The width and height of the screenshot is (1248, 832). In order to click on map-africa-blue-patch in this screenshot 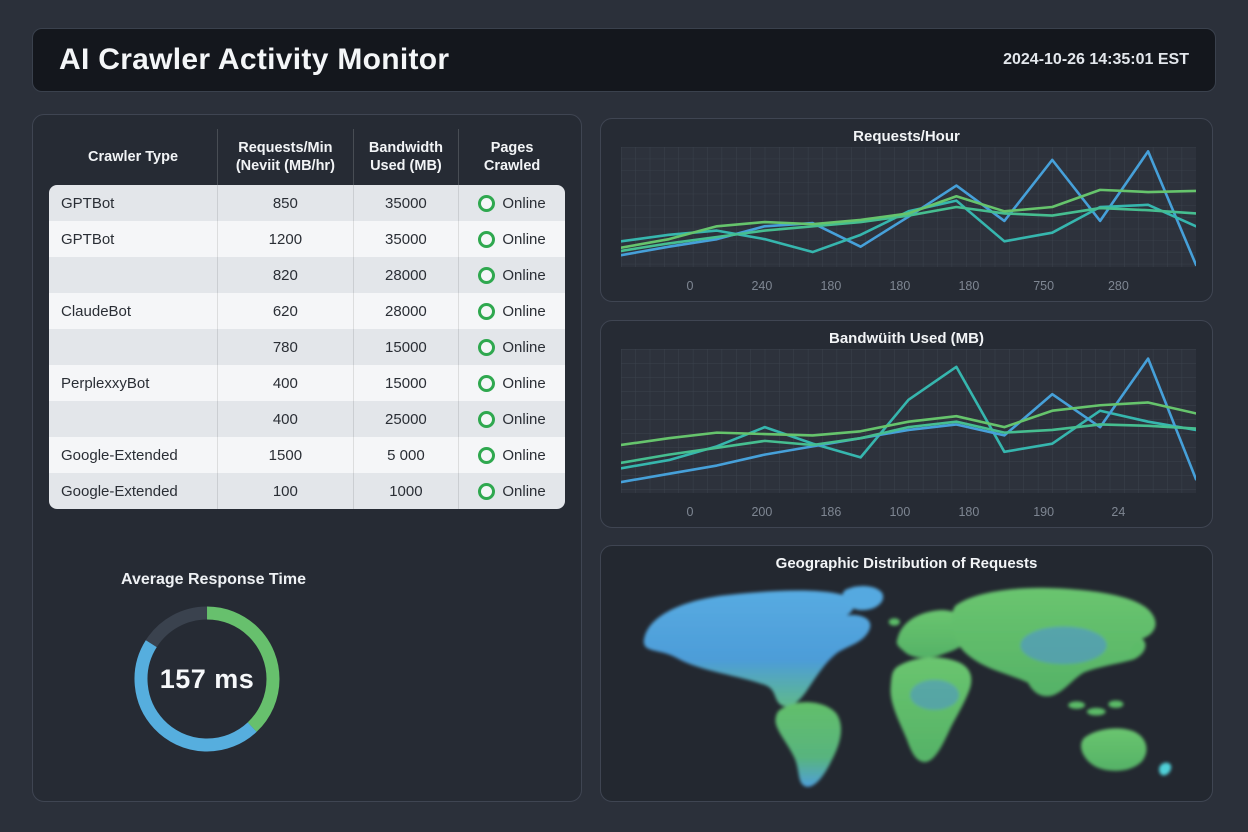, I will do `click(934, 694)`.